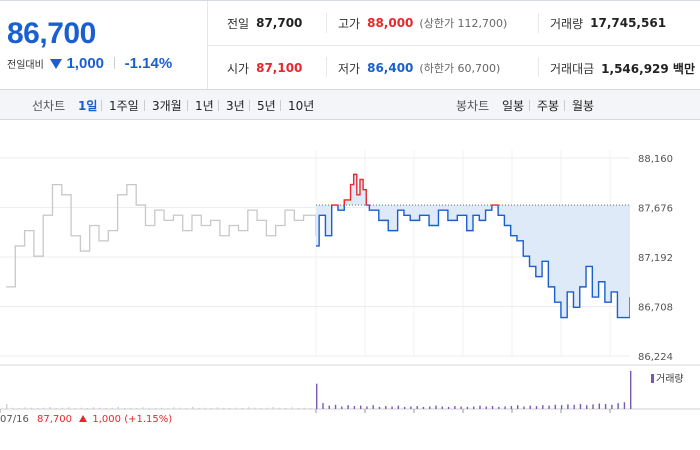  I want to click on trade-amount-cell: 거래대금 1,546,929 백만, so click(622, 68).